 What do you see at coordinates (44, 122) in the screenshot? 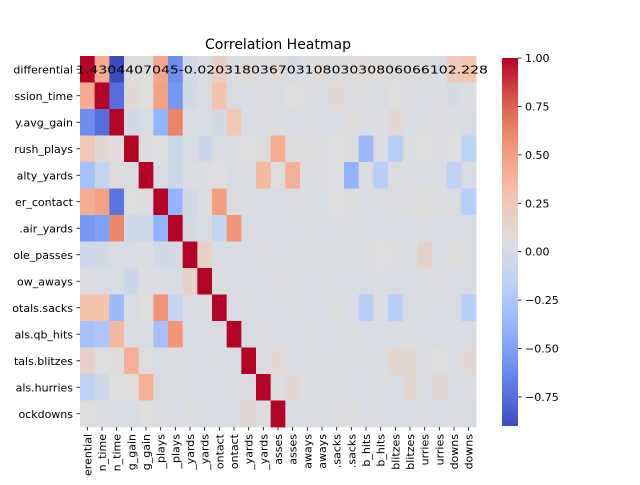
I see `row-tick-label: y.avg_gain` at bounding box center [44, 122].